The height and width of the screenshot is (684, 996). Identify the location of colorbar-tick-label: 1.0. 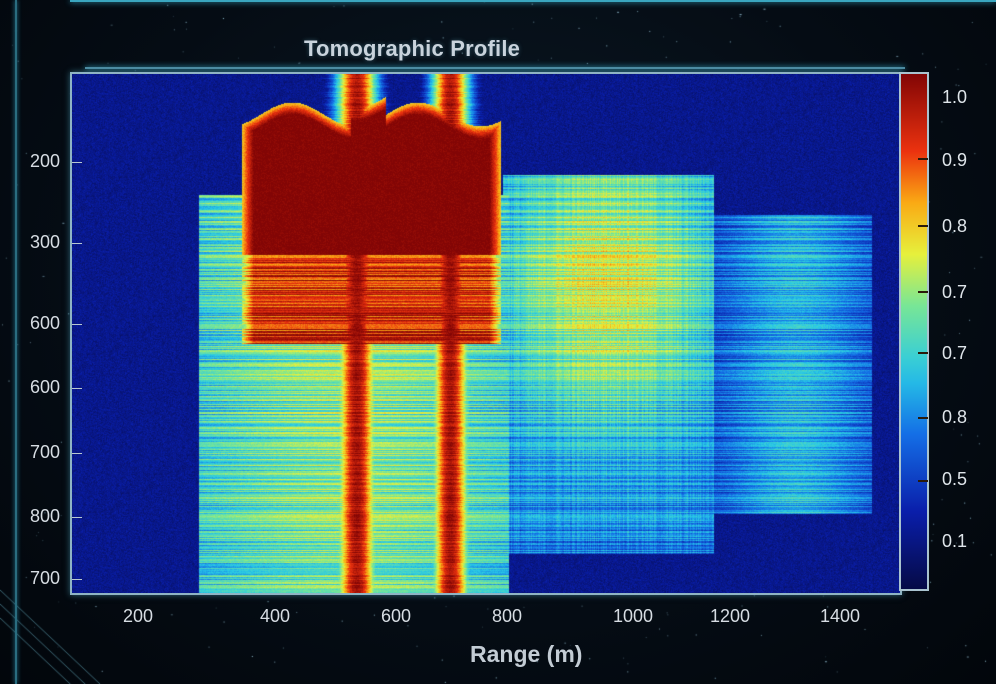
(955, 97).